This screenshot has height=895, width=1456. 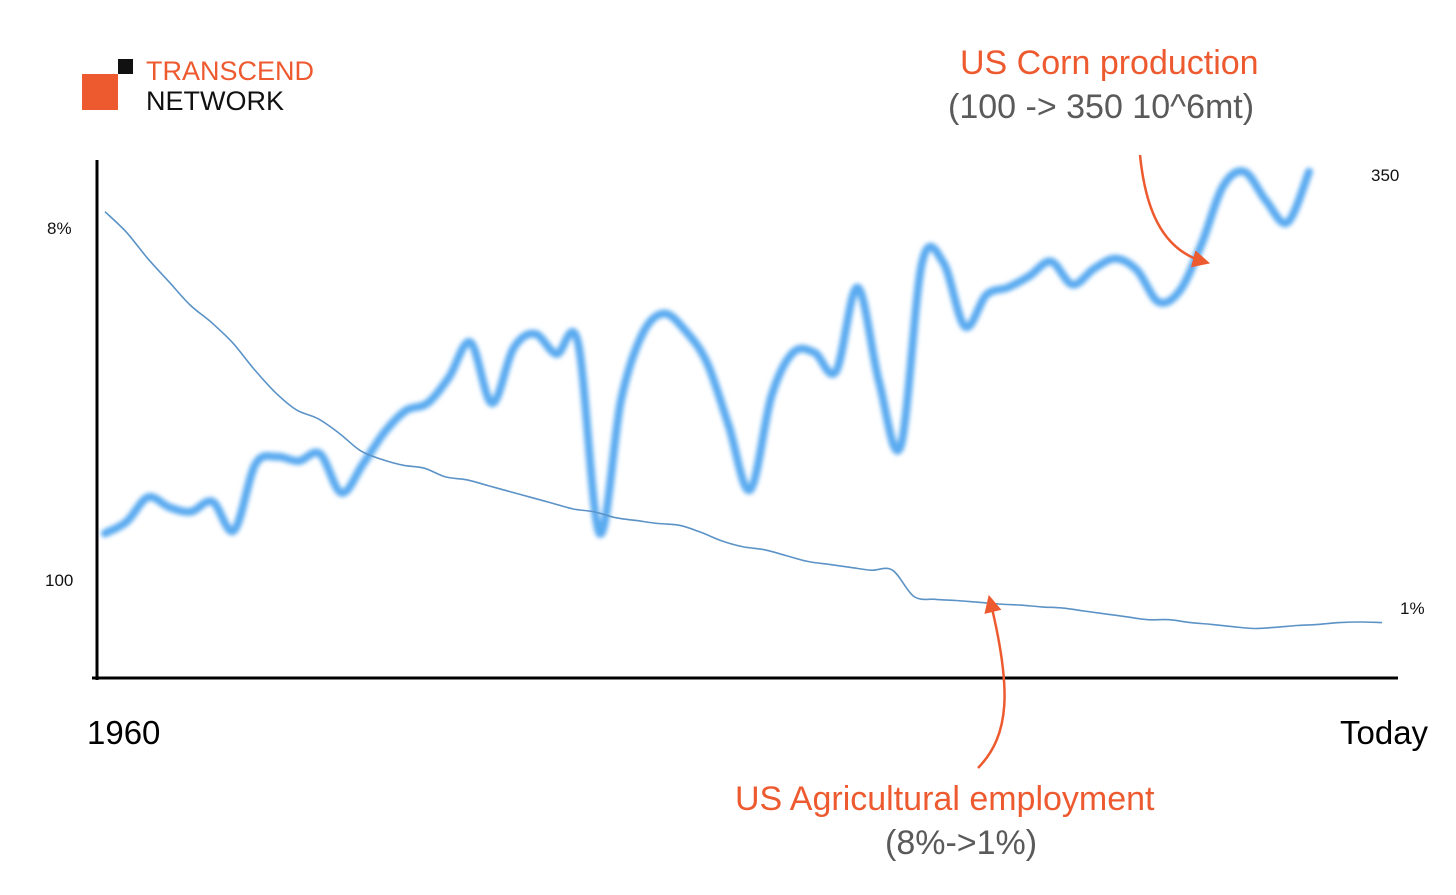 I want to click on employment-annotation-title: US Agricultural employment, so click(x=945, y=799).